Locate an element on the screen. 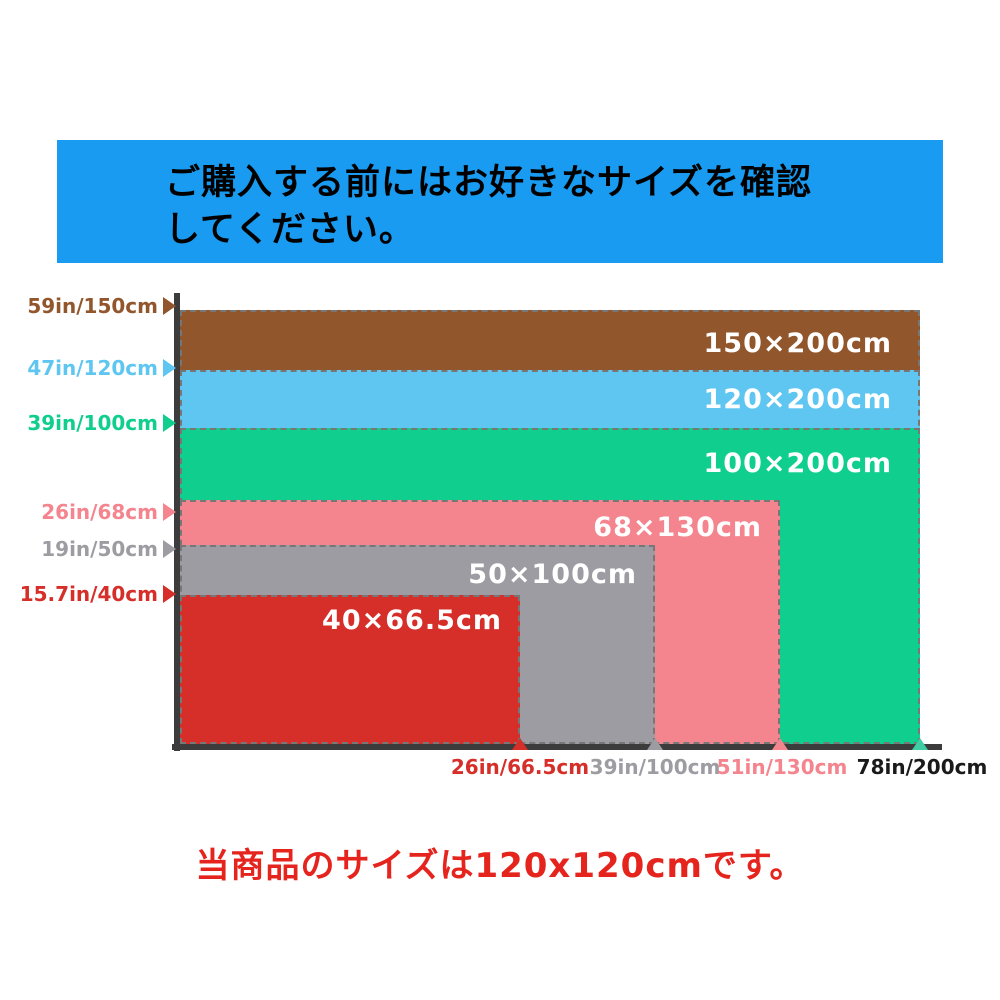  y-axis-label-68cm: 26in/68cm is located at coordinates (100, 512).